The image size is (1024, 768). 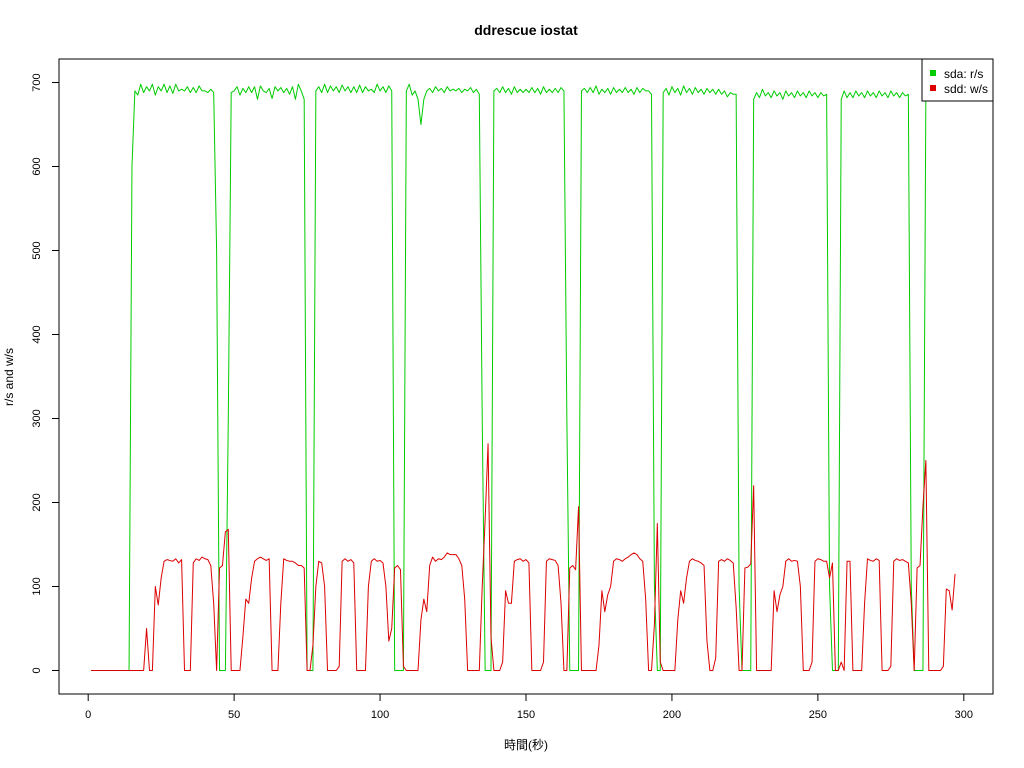 What do you see at coordinates (963, 74) in the screenshot?
I see `legend-label-sda: sda: r/s` at bounding box center [963, 74].